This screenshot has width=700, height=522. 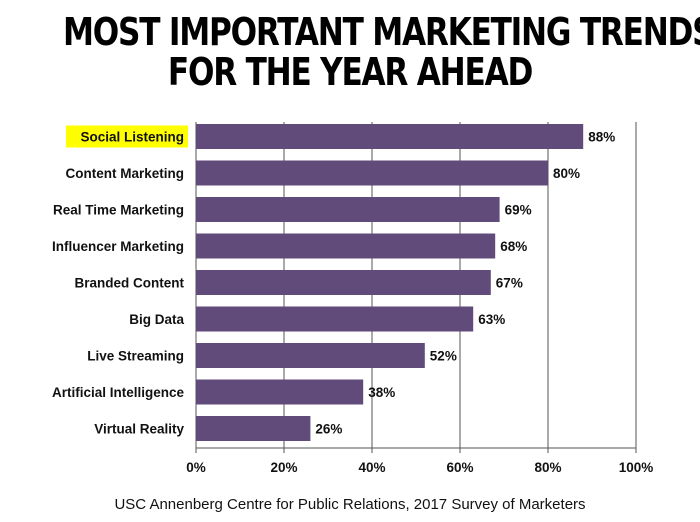 What do you see at coordinates (283, 467) in the screenshot?
I see `x-tick-label: 20%` at bounding box center [283, 467].